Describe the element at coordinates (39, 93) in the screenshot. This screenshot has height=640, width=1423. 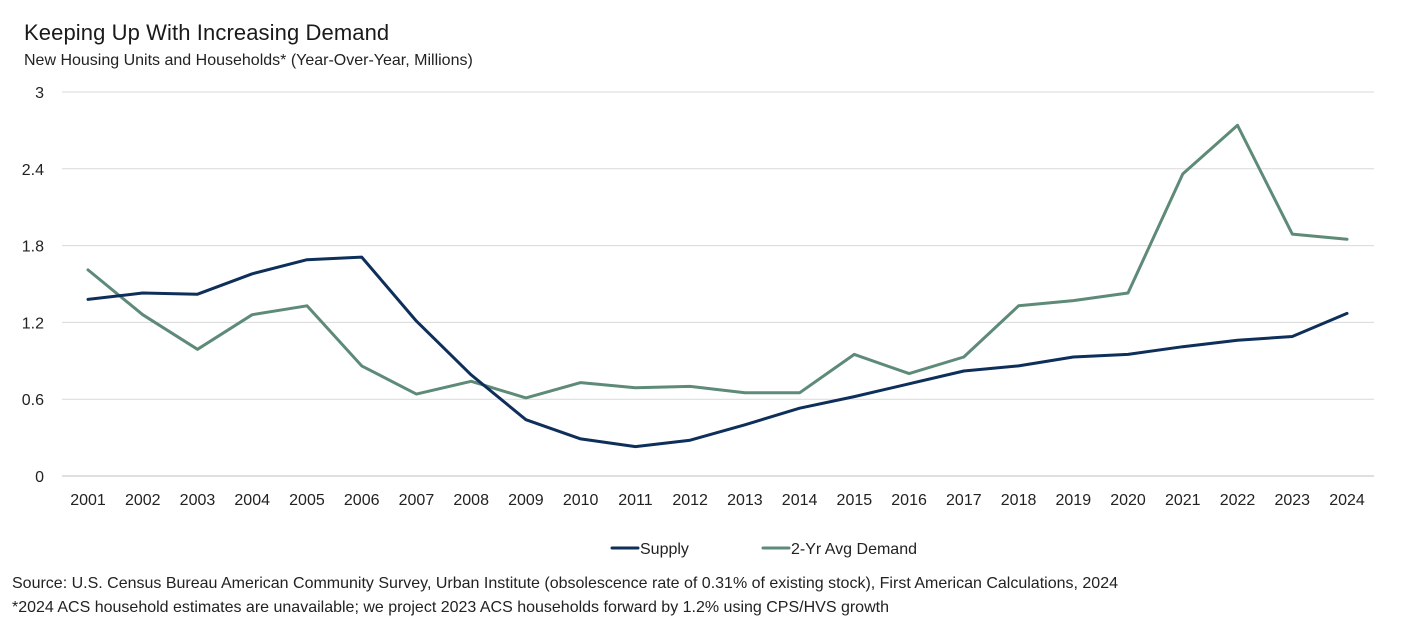
I see `y-tick-label: 3` at that location.